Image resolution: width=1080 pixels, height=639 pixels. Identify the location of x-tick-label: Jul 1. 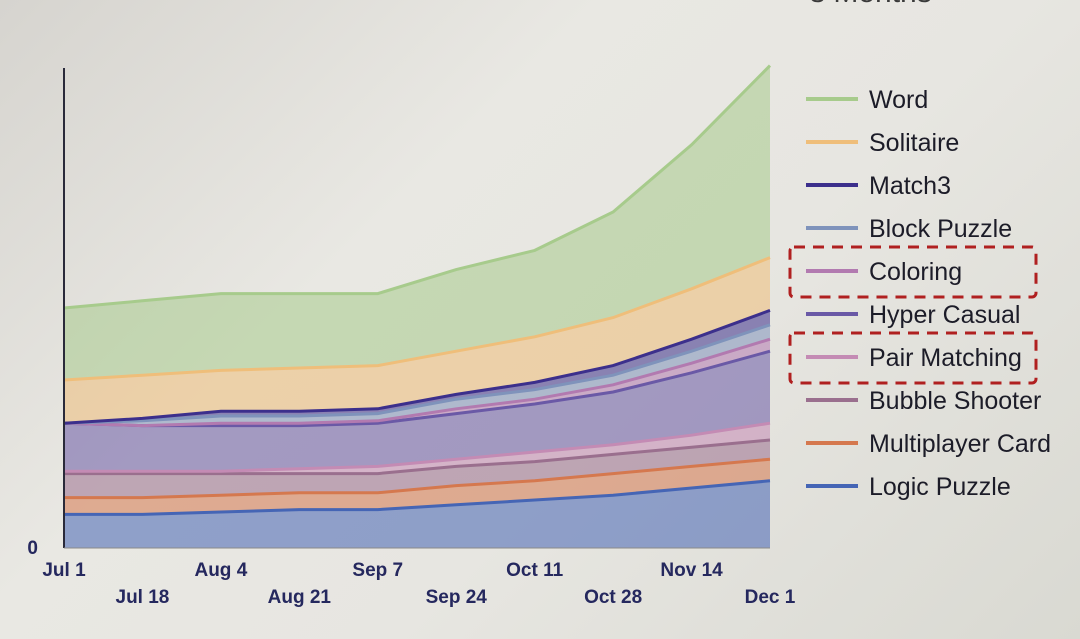
(64, 570).